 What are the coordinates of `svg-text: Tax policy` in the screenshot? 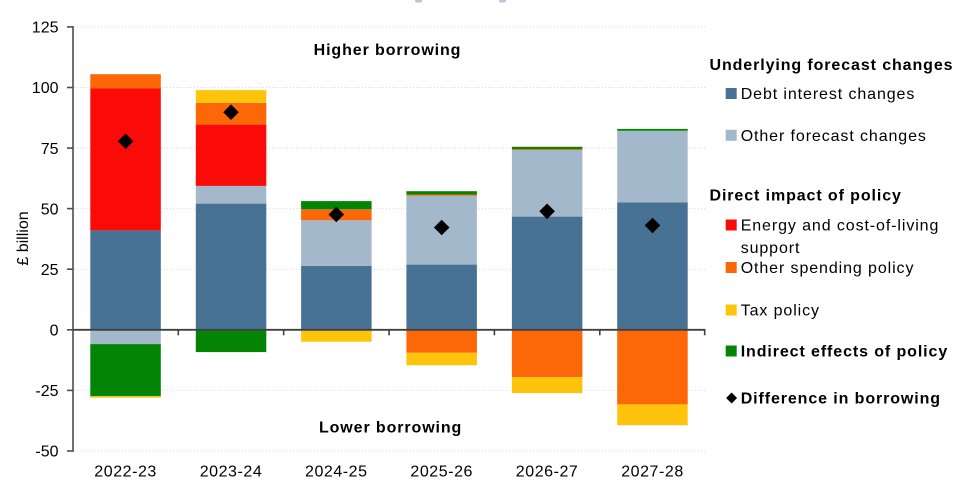 It's located at (780, 311).